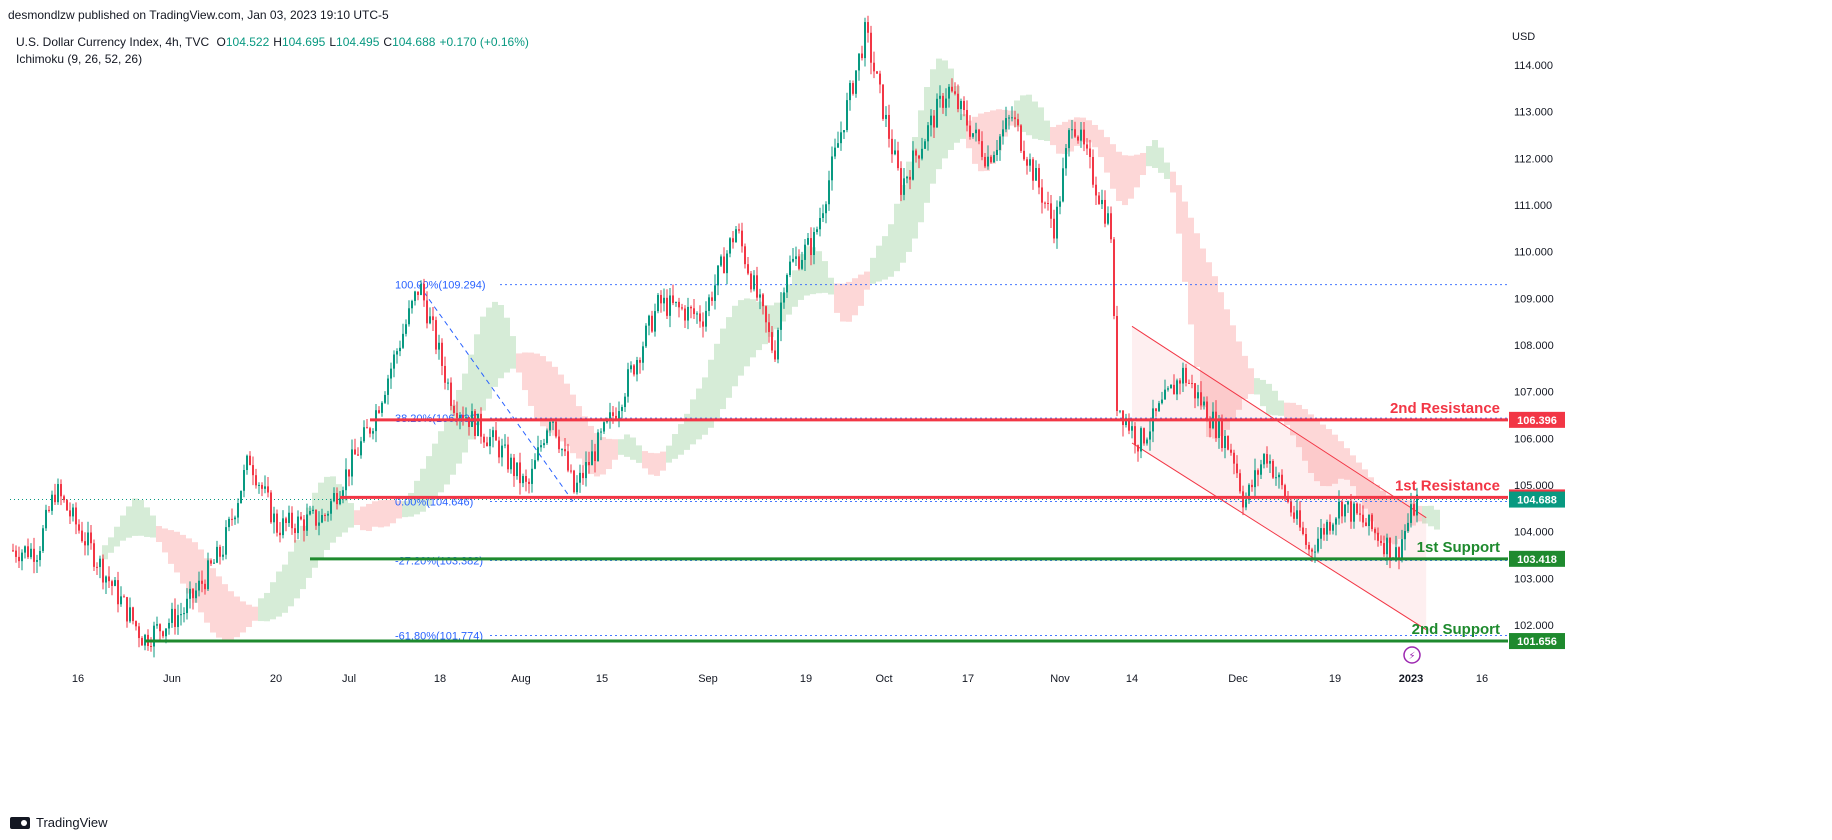 This screenshot has height=840, width=1832. Describe the element at coordinates (79, 59) in the screenshot. I see `indicator-legend: Ichimoku (9, 26, 52, 26)` at that location.